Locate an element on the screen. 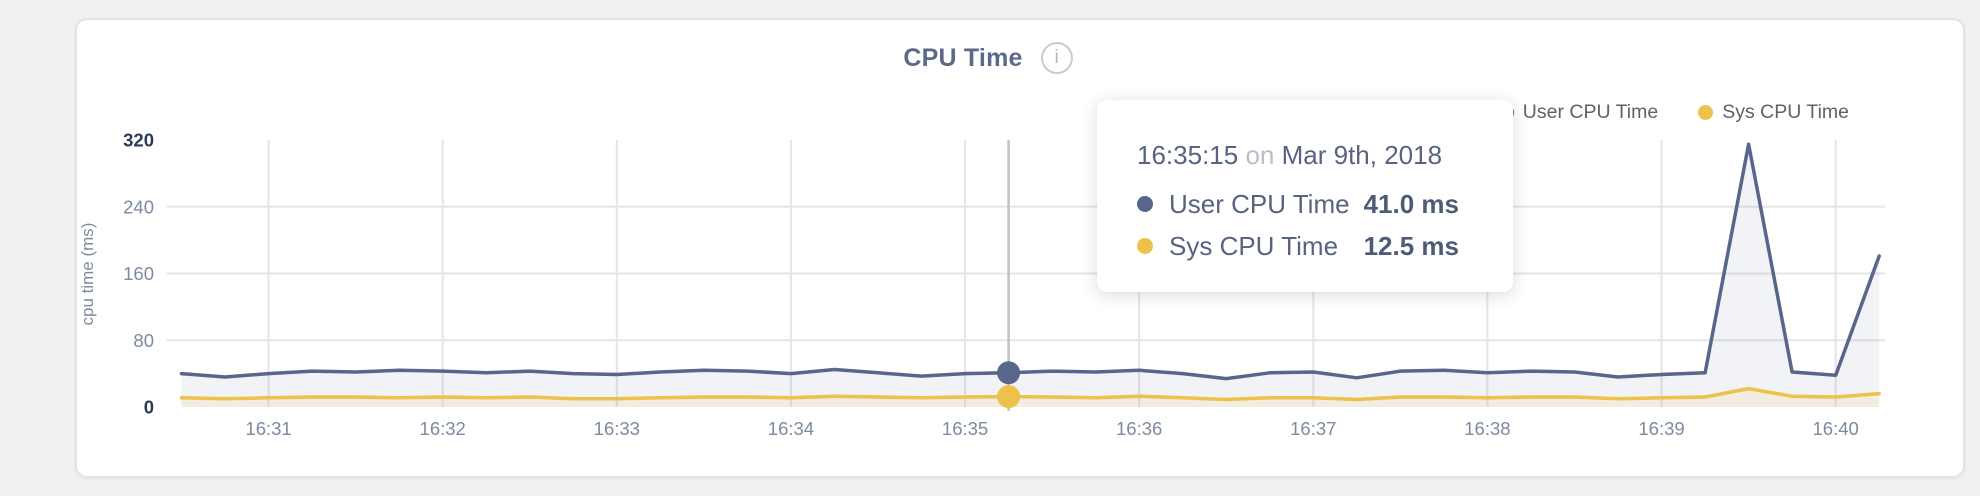  y-tick-label: 240 is located at coordinates (138, 206).